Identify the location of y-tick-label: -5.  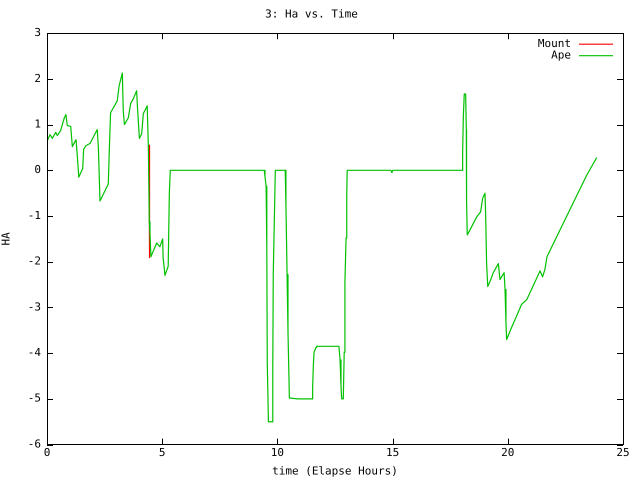
(34, 398).